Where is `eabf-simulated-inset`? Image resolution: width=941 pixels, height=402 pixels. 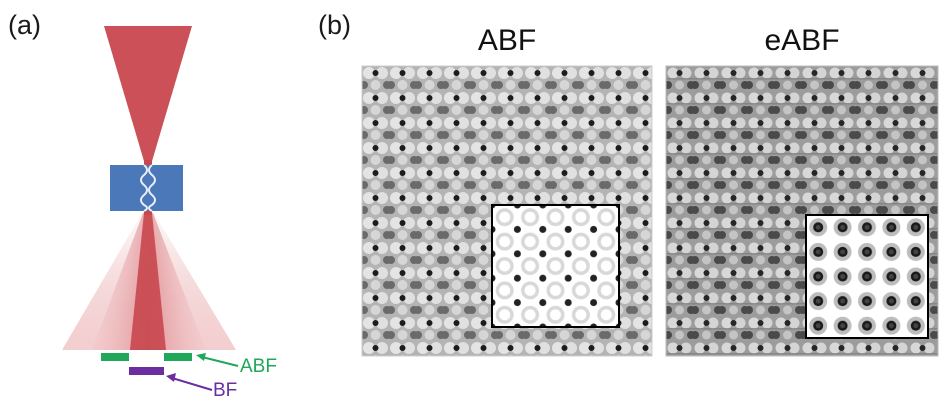
eabf-simulated-inset is located at coordinates (867, 276).